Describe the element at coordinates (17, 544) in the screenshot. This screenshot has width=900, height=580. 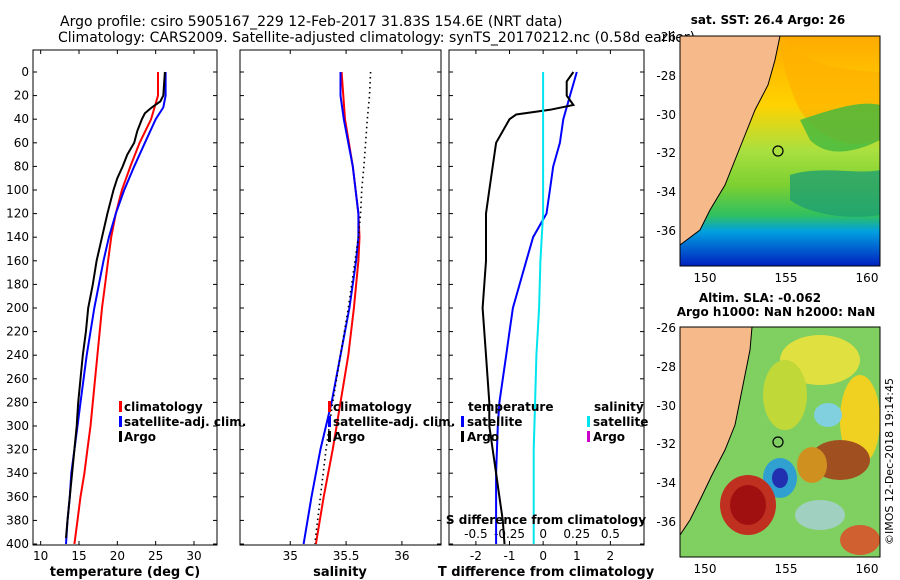
I see `ytick-label: 400` at that location.